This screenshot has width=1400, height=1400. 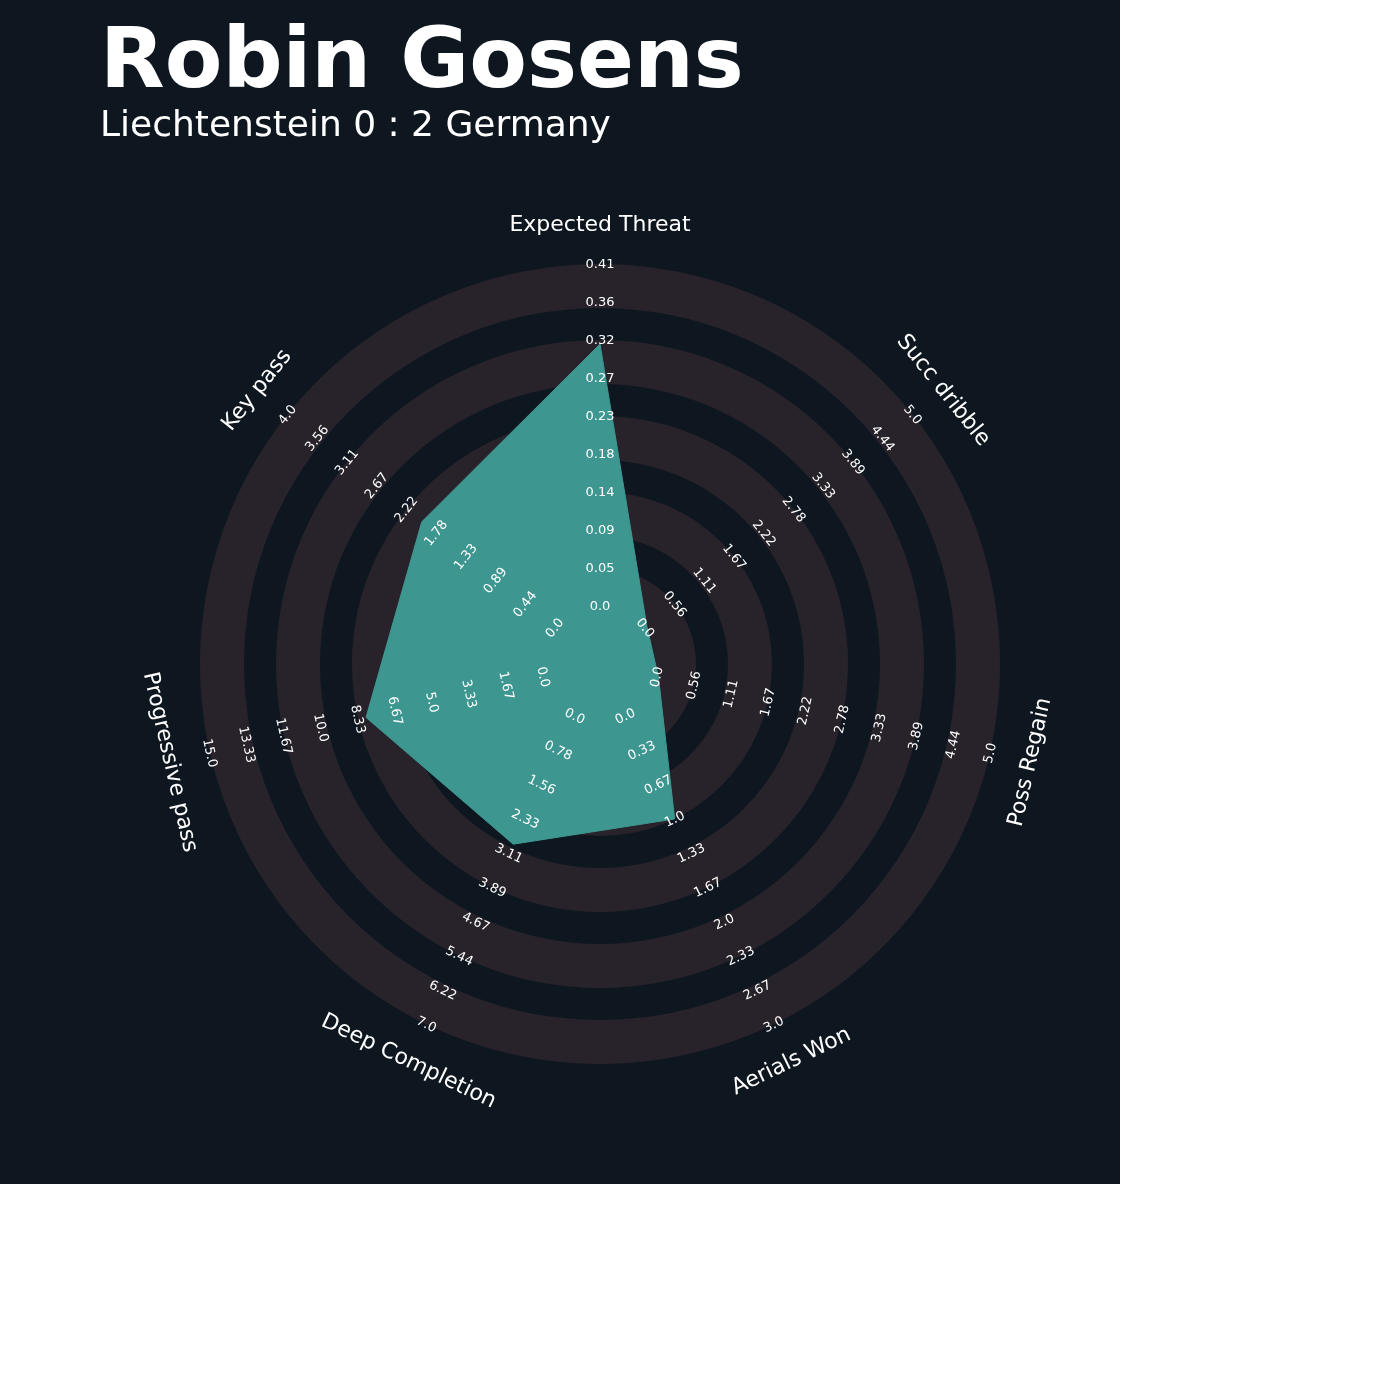 I want to click on text: 2.78, so click(x=841, y=719).